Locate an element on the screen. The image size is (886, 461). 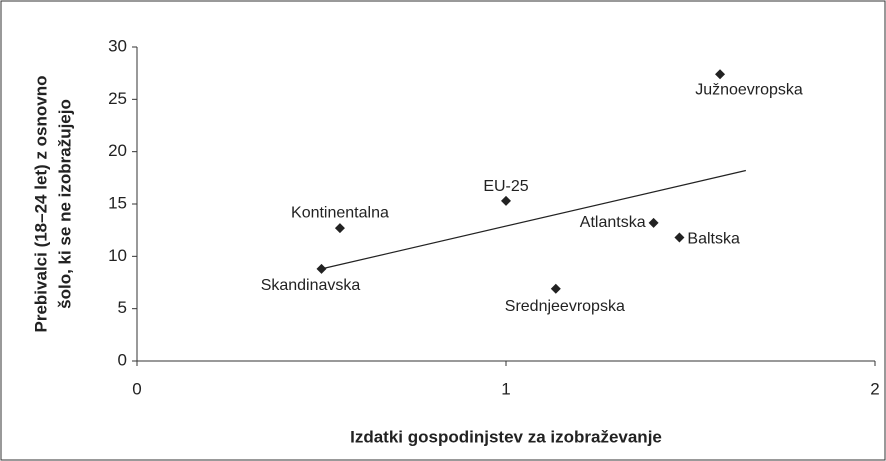
y-tick-label: 10 is located at coordinates (117, 255).